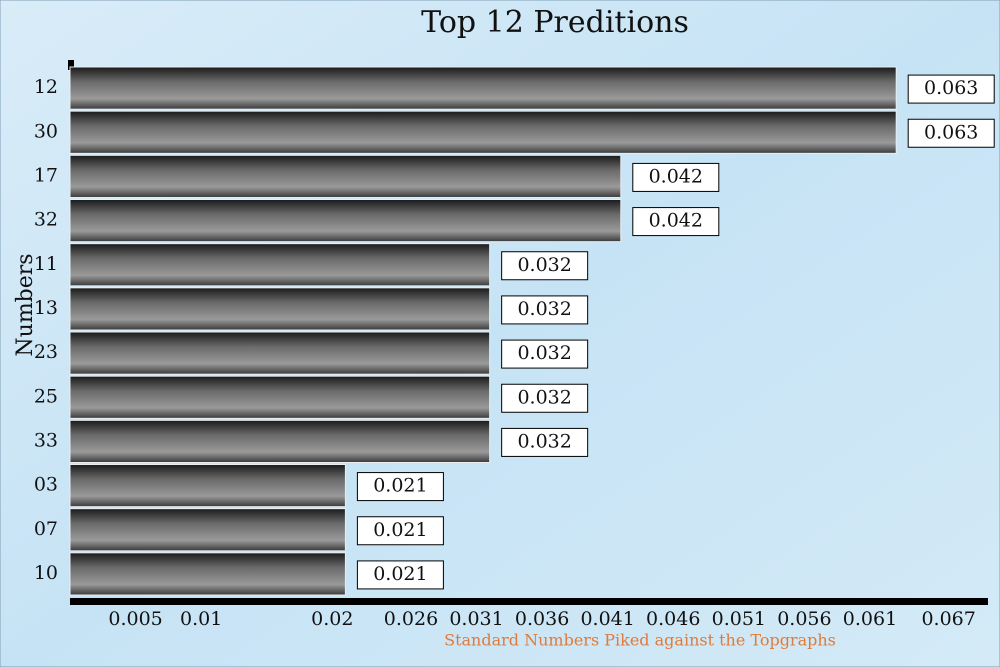 This screenshot has height=667, width=1000. Describe the element at coordinates (673, 619) in the screenshot. I see `x-tick-label: 0.046` at that location.